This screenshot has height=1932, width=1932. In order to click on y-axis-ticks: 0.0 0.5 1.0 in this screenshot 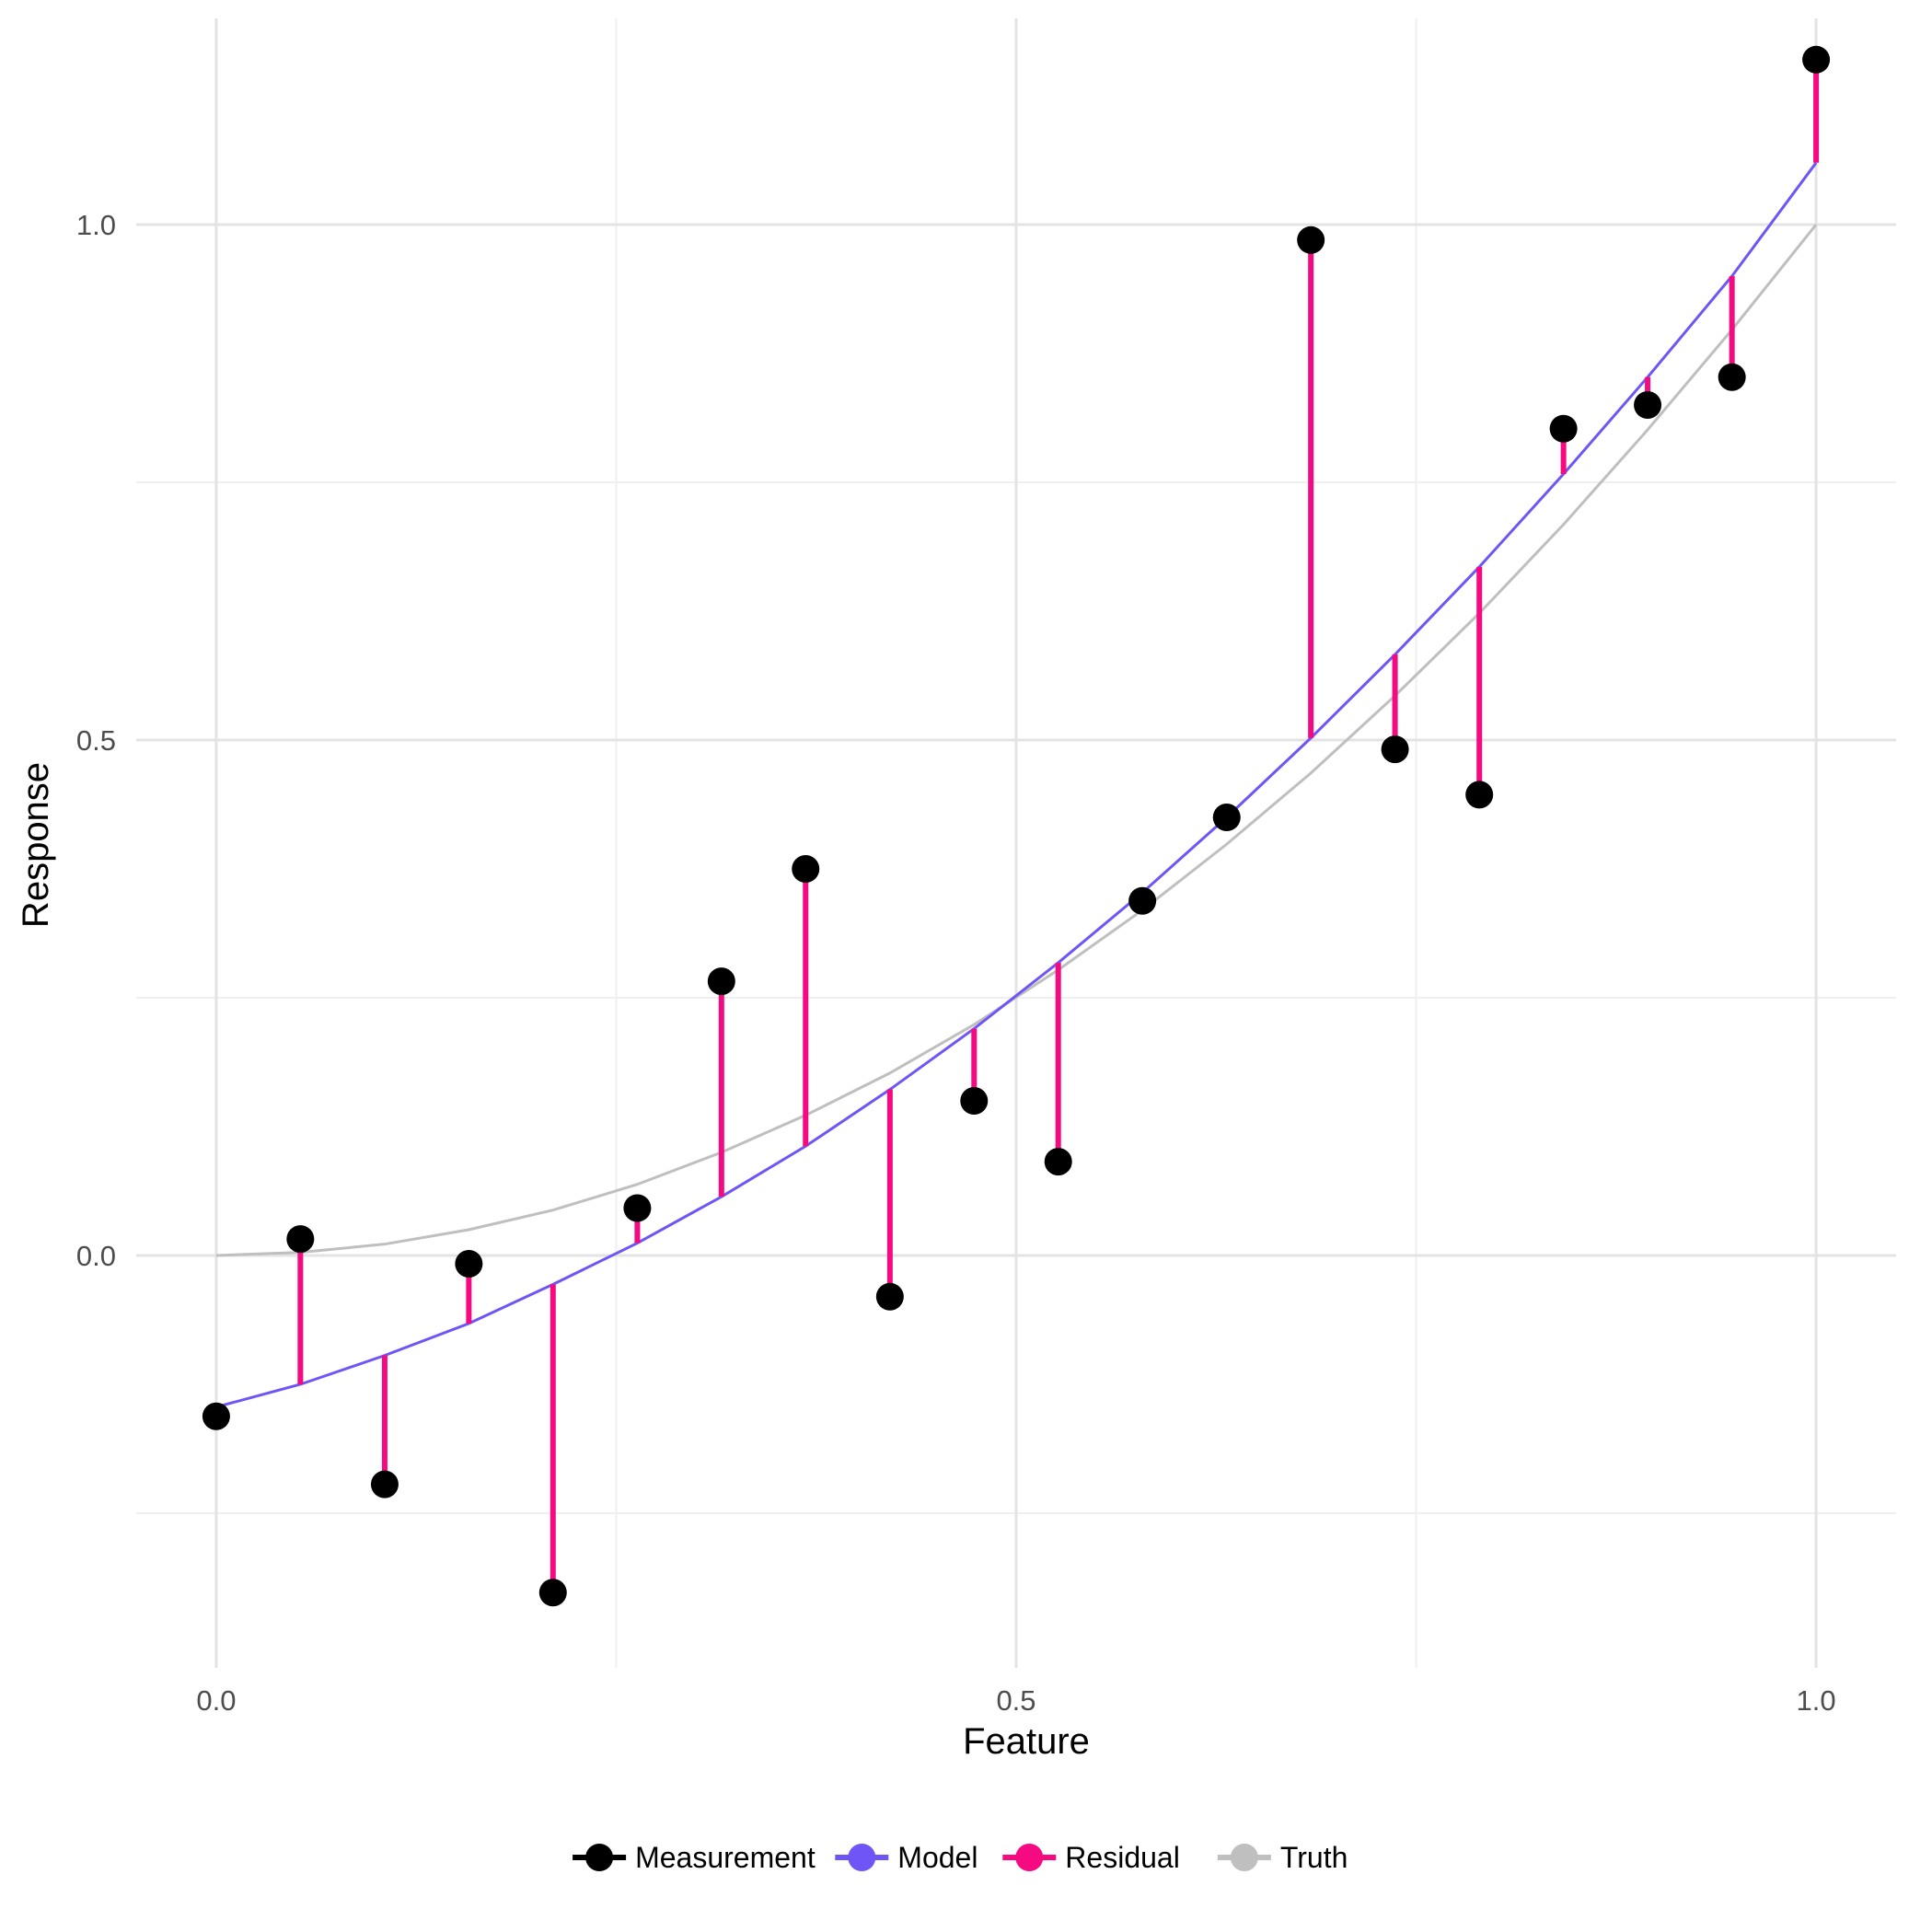, I will do `click(96, 741)`.